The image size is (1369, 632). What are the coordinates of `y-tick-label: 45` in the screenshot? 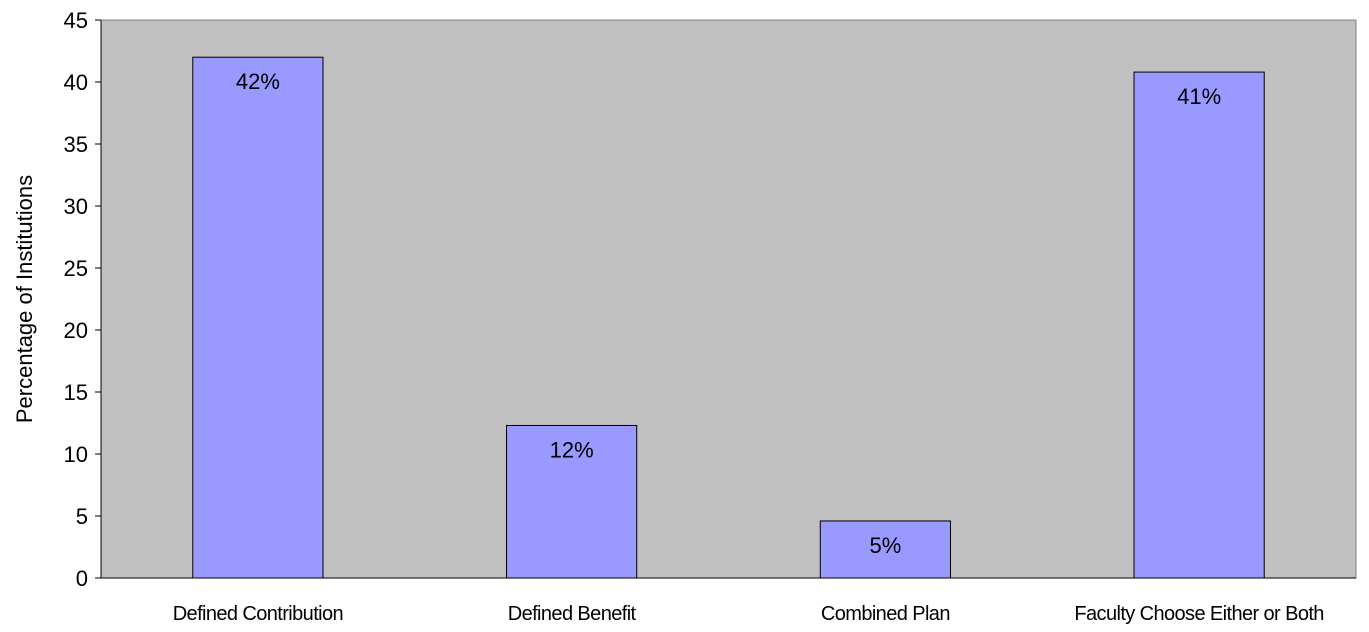 It's located at (76, 20).